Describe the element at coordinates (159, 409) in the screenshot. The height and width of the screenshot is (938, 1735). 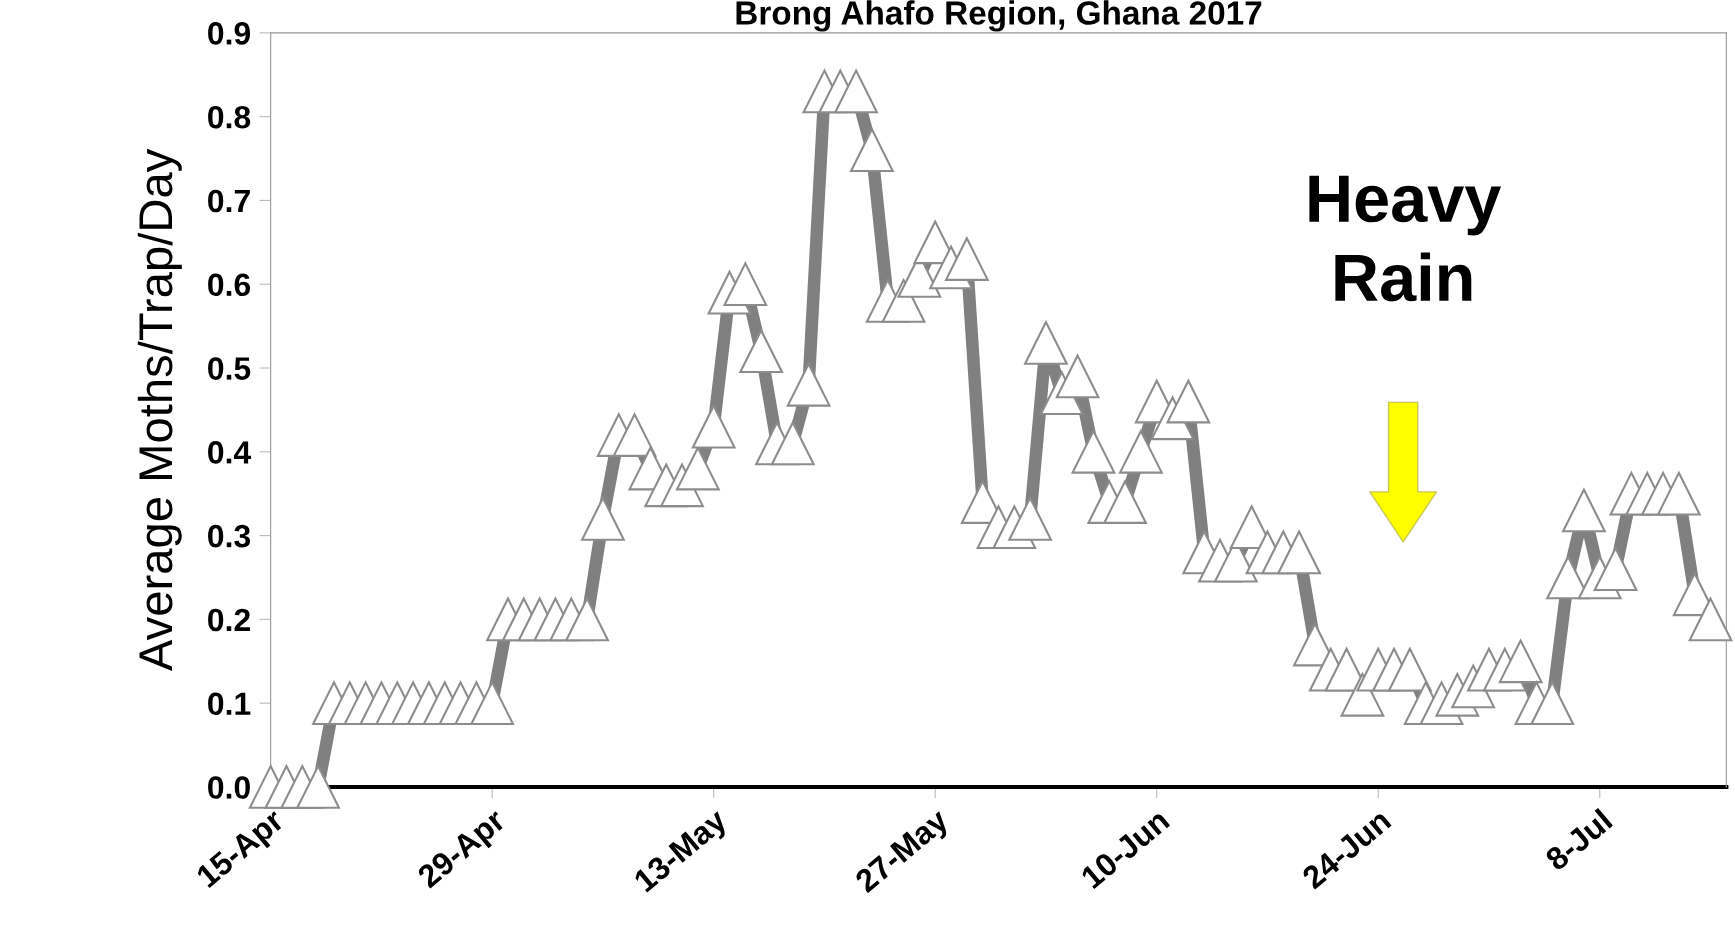
I see `y-axis-title: Average Moths/Trap/Day` at that location.